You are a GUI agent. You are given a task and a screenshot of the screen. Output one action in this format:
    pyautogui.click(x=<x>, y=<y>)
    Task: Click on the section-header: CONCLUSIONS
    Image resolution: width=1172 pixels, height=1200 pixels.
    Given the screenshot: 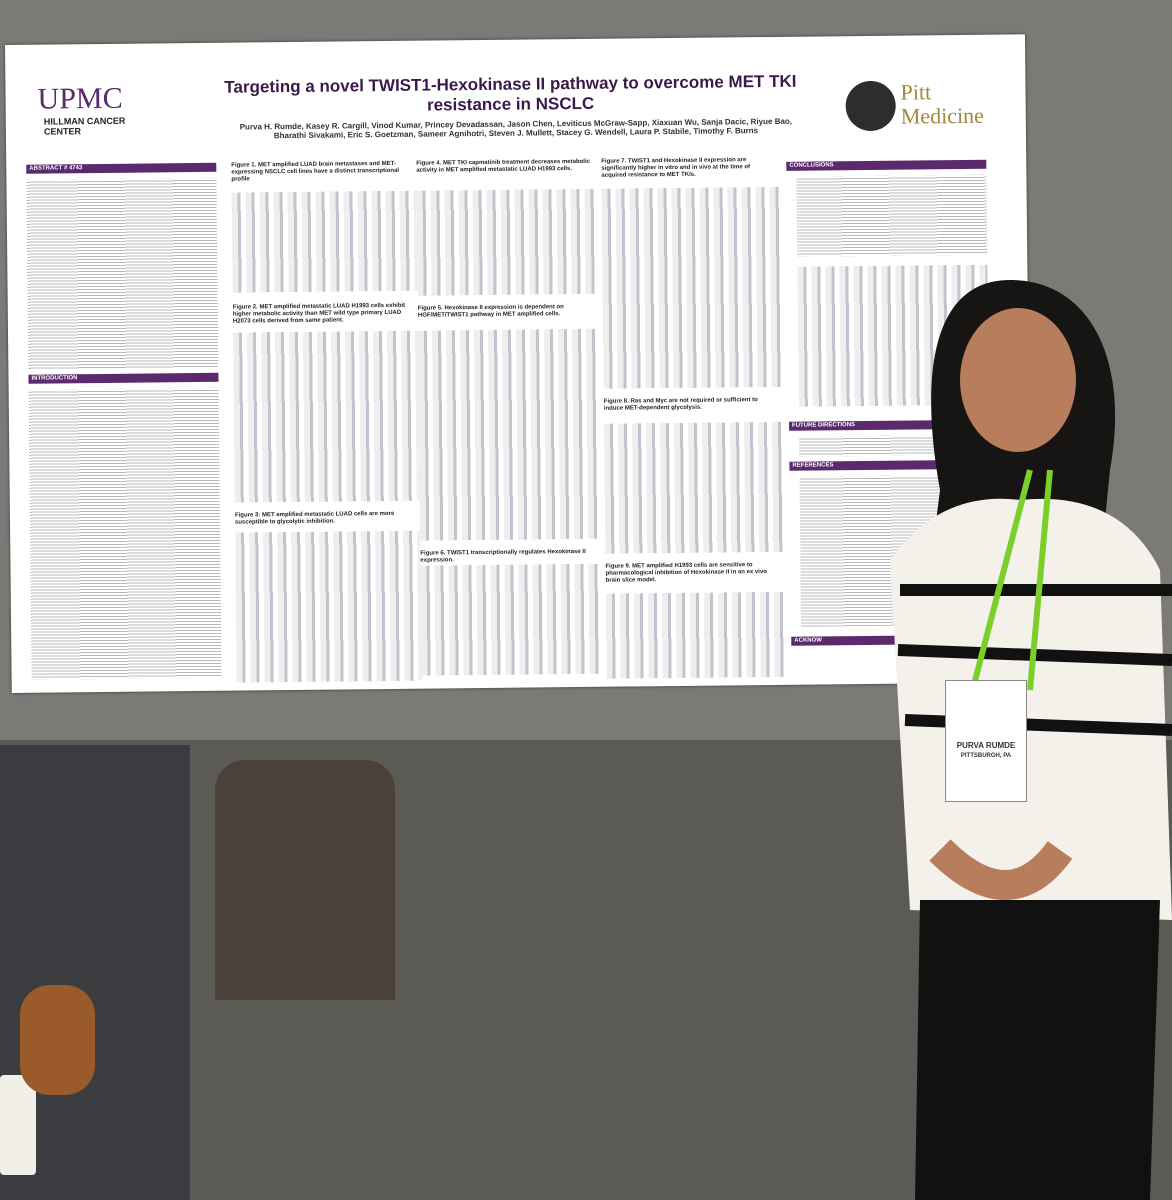 What is the action you would take?
    pyautogui.click(x=886, y=165)
    